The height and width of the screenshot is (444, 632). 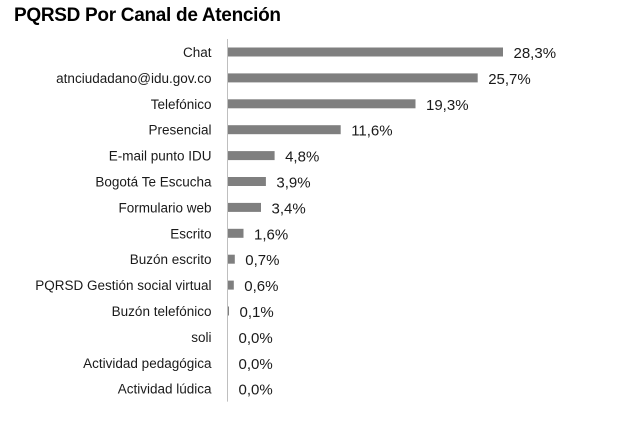 I want to click on category-label: E-mail punto IDU, so click(x=160, y=156).